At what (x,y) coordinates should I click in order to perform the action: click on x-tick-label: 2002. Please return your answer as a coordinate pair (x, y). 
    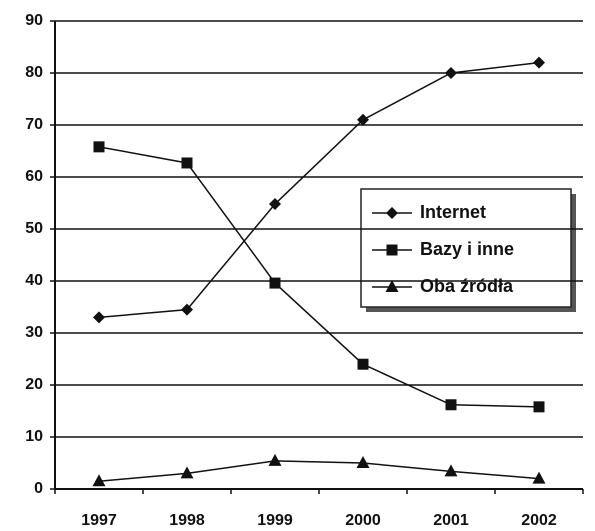
    Looking at the image, I should click on (539, 520).